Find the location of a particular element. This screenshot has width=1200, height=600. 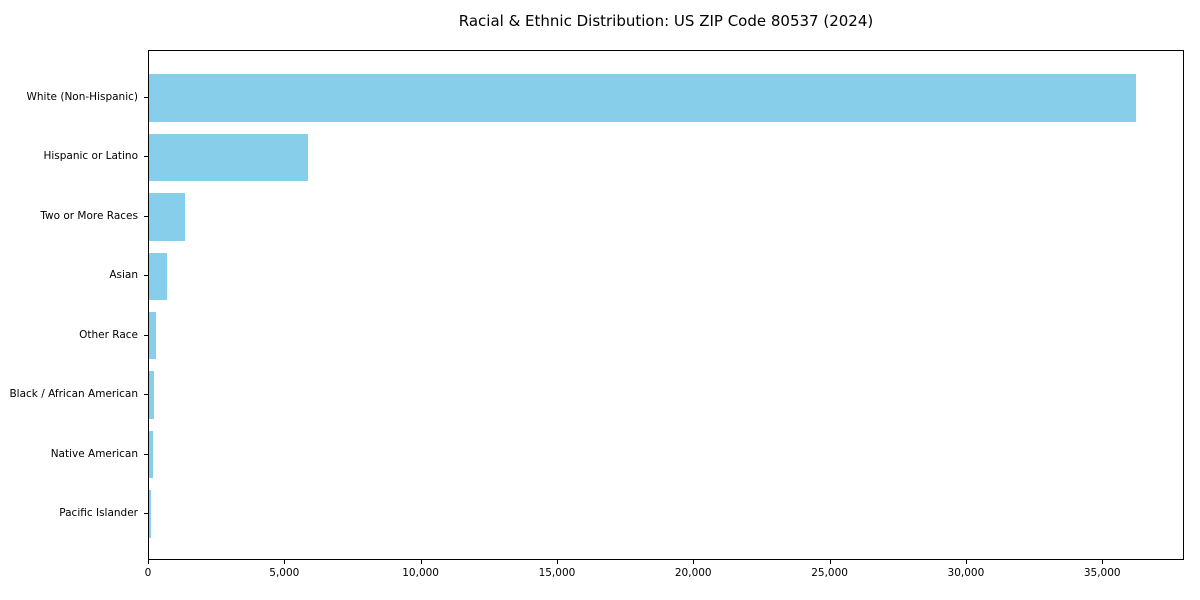

x-tick-label: 25,000 is located at coordinates (829, 573).